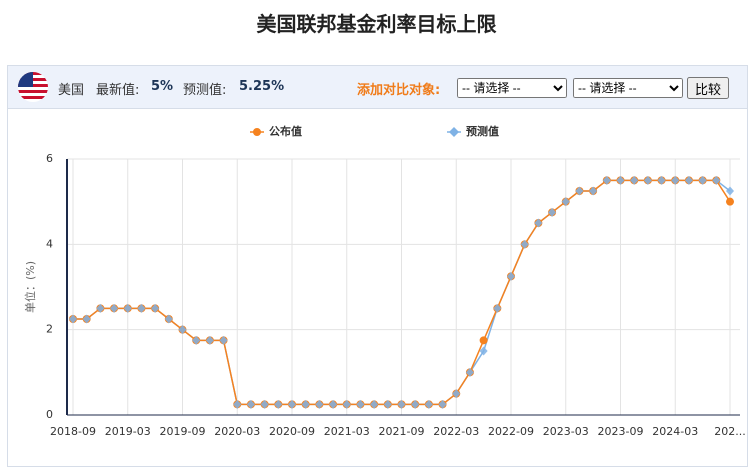 This screenshot has width=753, height=467. I want to click on y-tick-label: 0, so click(49, 414).